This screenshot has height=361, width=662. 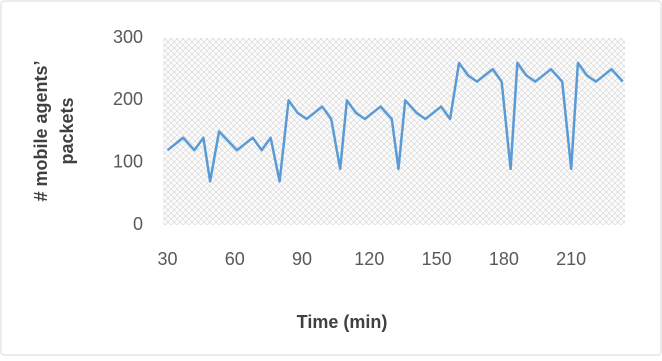 I want to click on y-tick-label: 100, so click(x=128, y=161).